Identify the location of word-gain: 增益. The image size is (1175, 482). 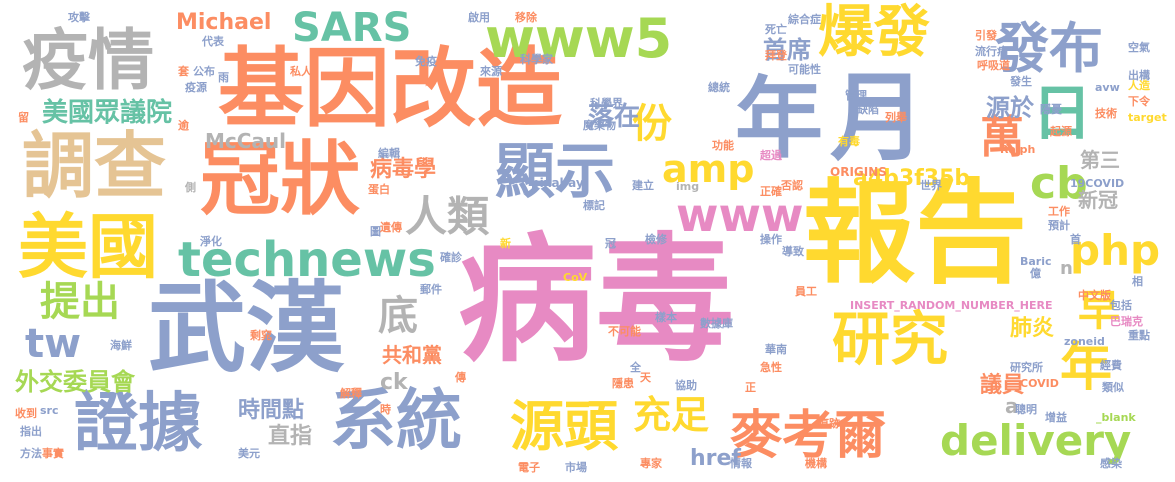
(1056, 417).